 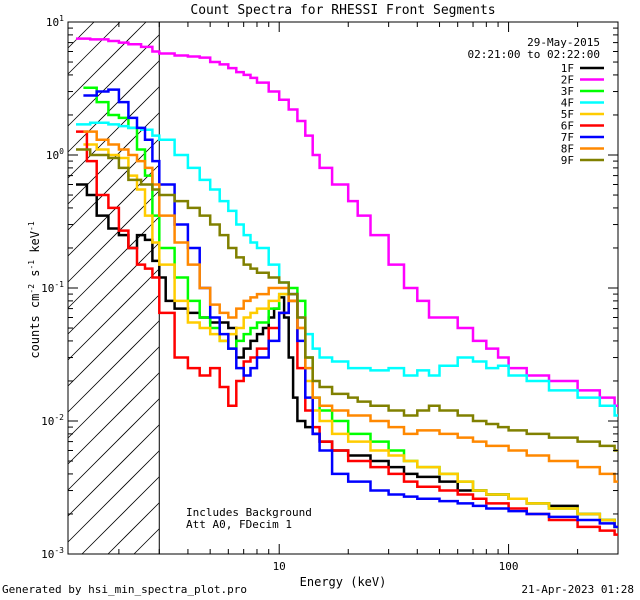 I want to click on legend-label-7F: 7F, so click(x=567, y=137).